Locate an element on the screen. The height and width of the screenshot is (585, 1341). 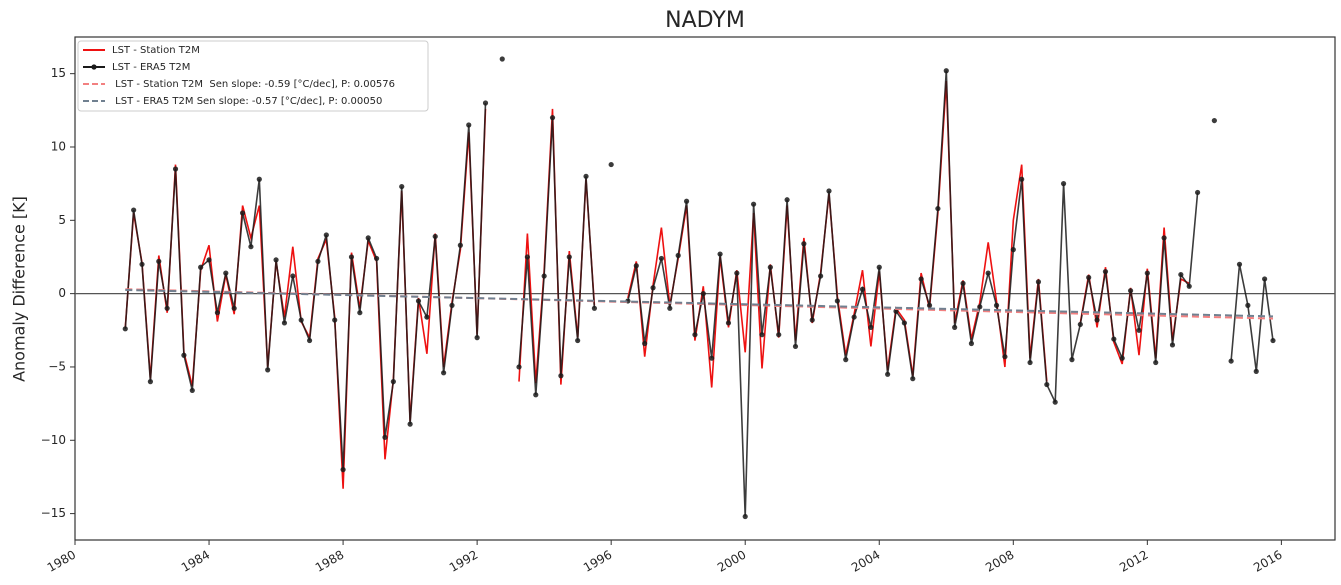
x-tick-label: 1992 is located at coordinates (463, 561).